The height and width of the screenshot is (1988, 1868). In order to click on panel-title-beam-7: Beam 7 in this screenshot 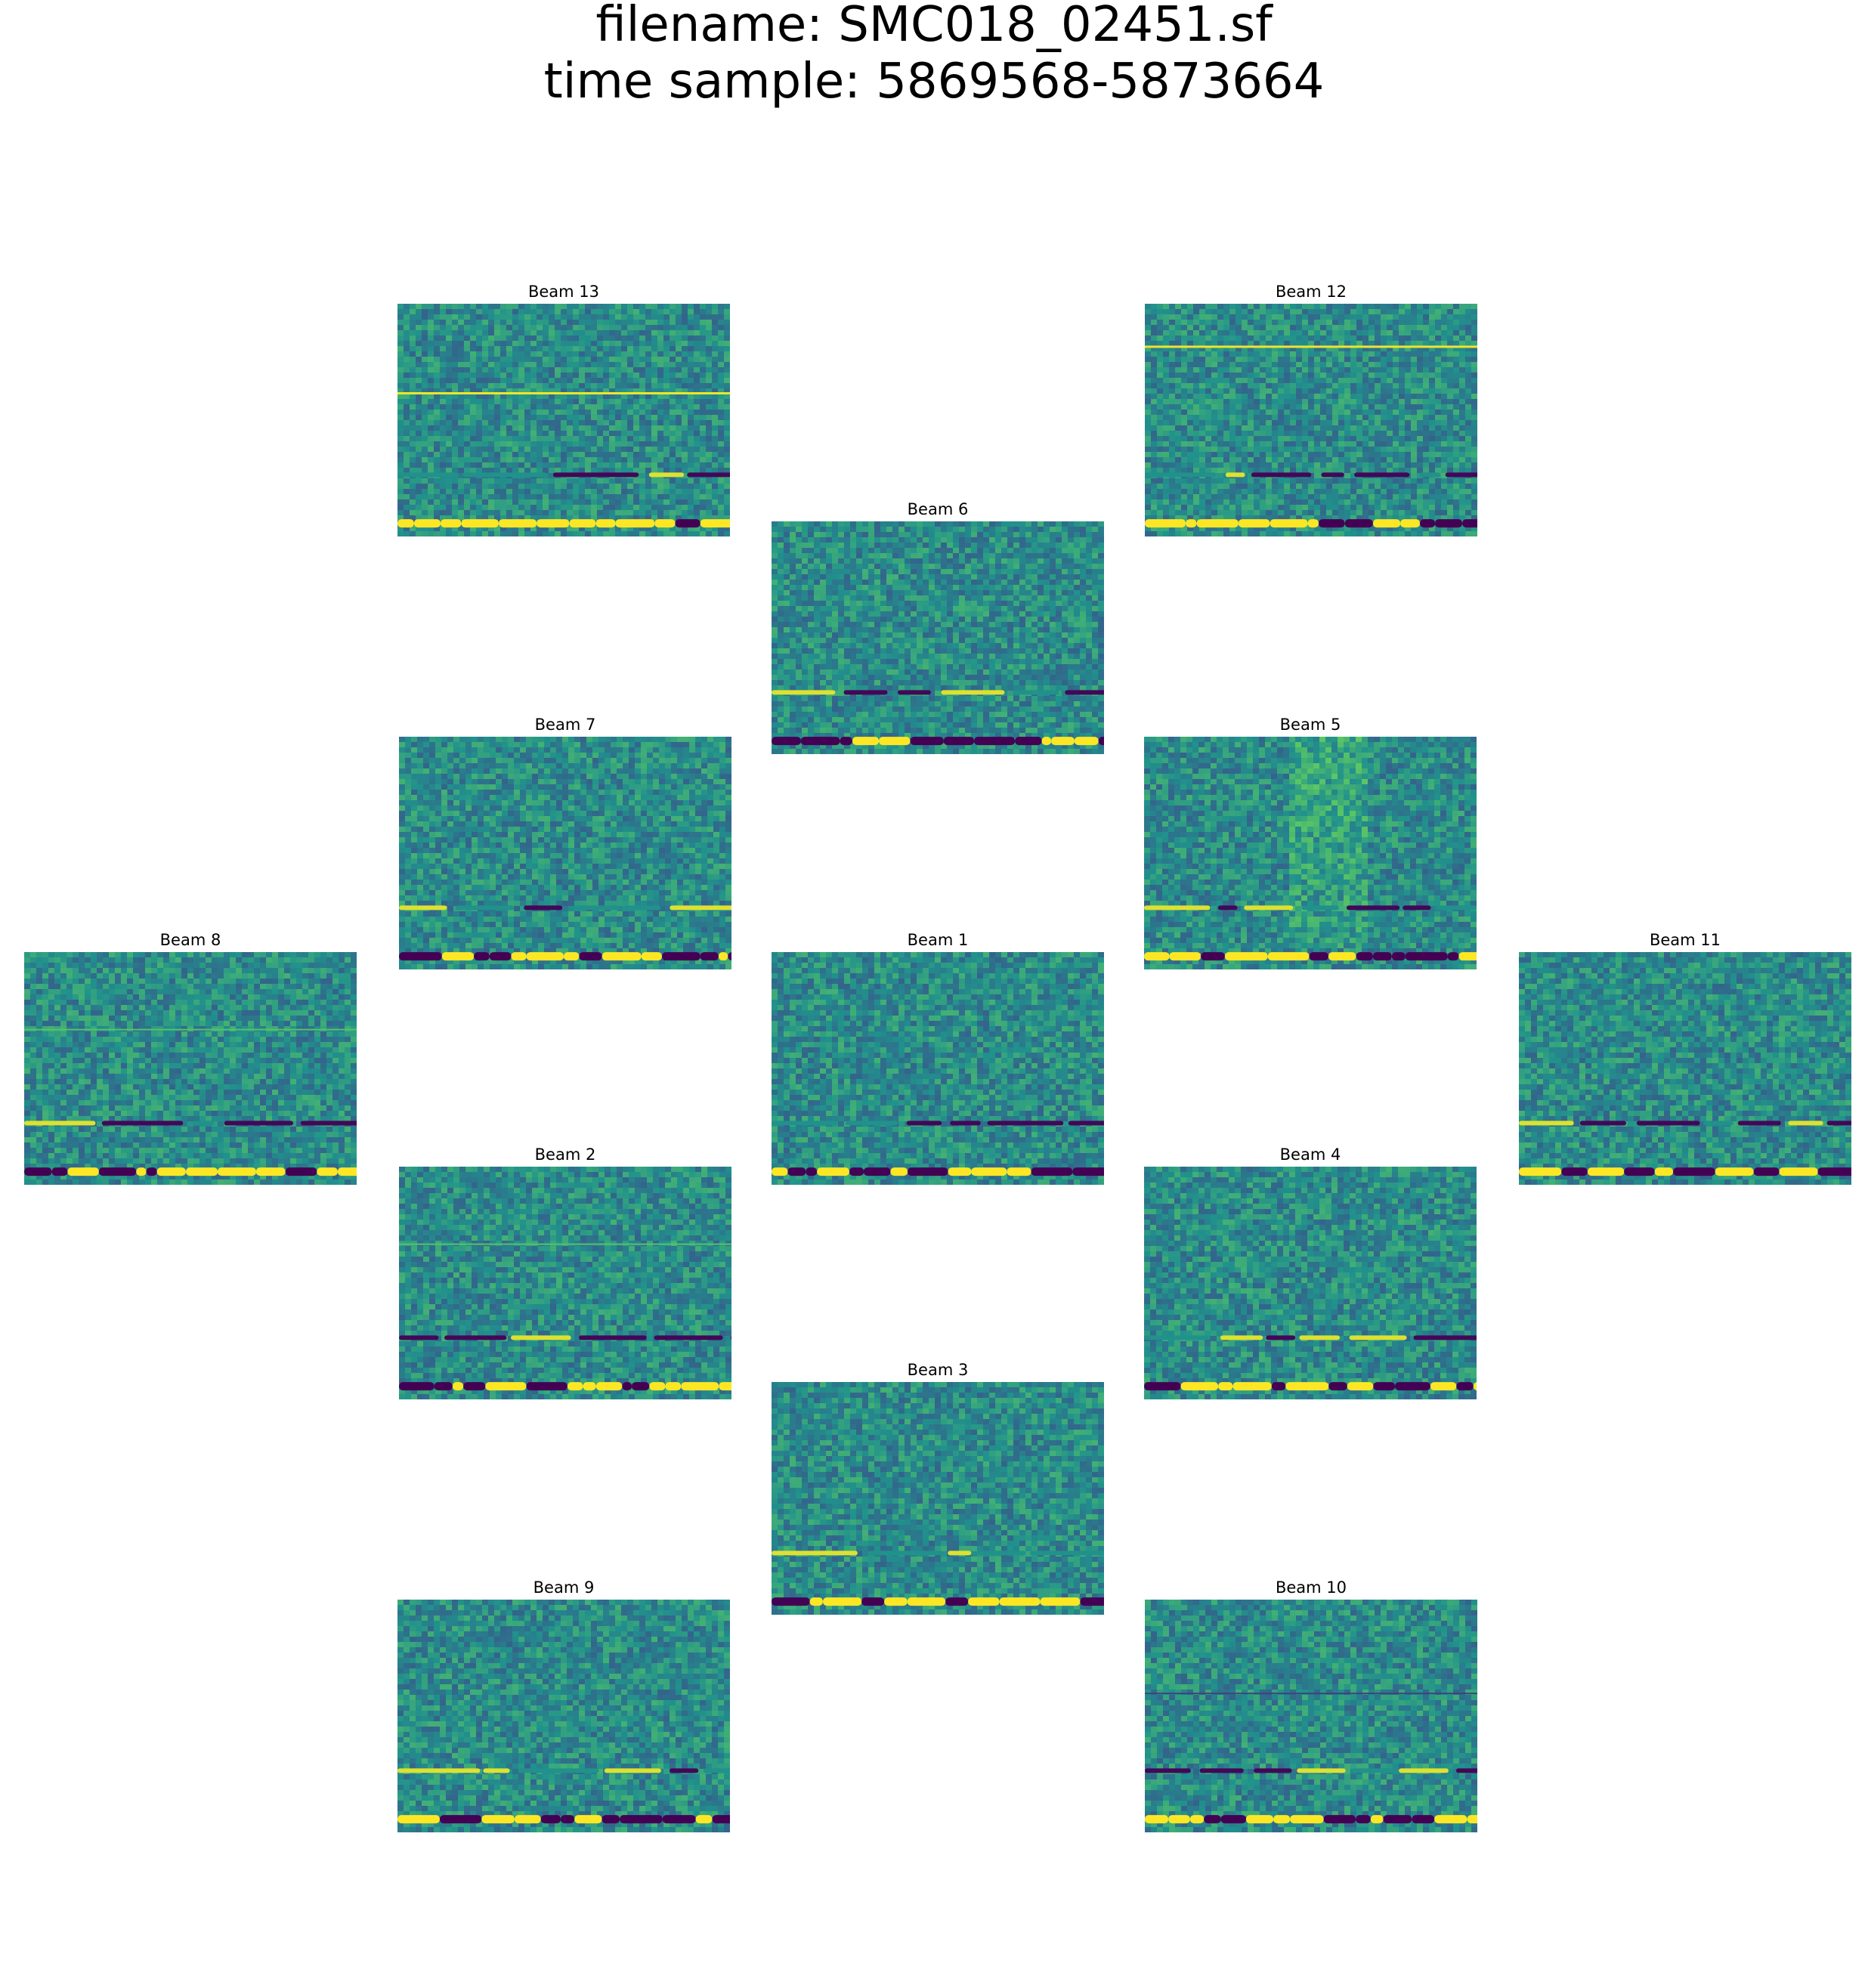, I will do `click(565, 725)`.